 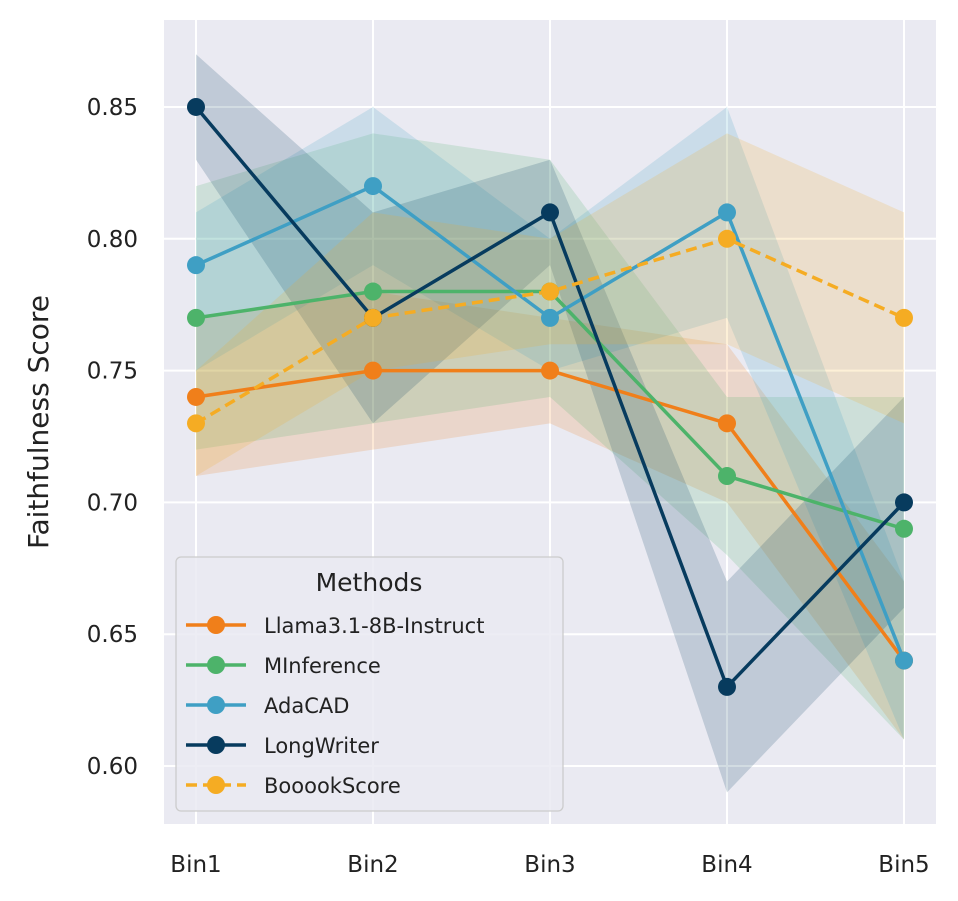 What do you see at coordinates (332, 786) in the screenshot?
I see `legend-label: BooookScore` at bounding box center [332, 786].